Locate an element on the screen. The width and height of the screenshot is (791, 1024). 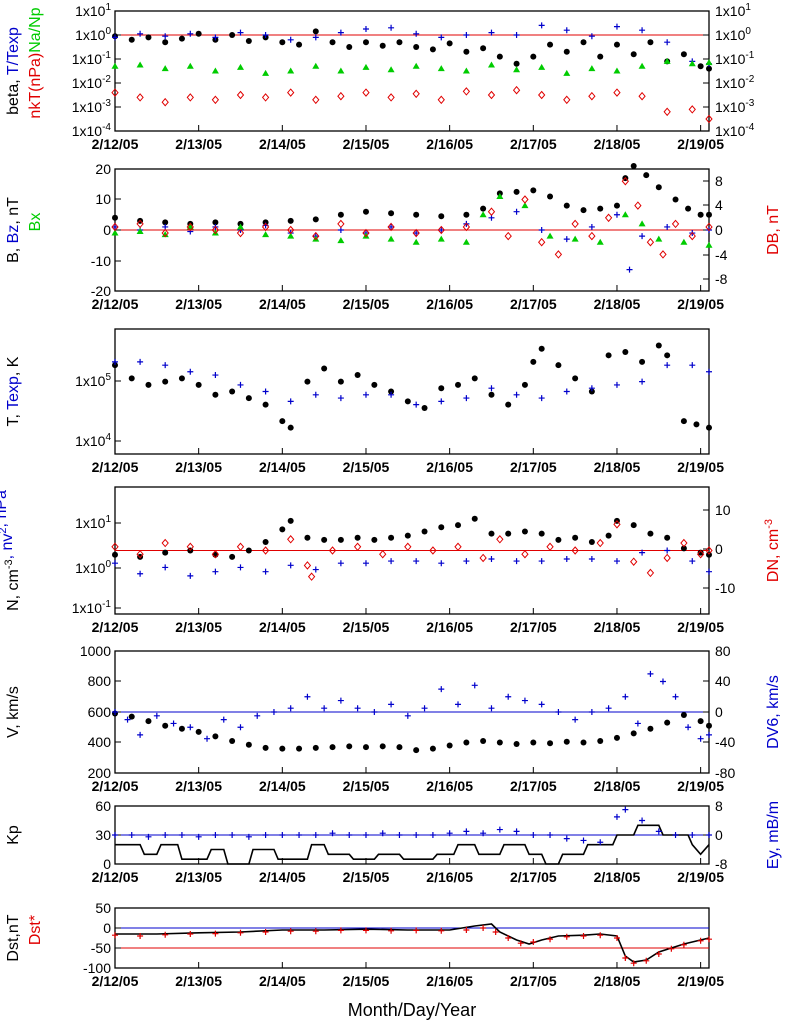
y-axis-label: T, Texp, K is located at coordinates (13, 391).